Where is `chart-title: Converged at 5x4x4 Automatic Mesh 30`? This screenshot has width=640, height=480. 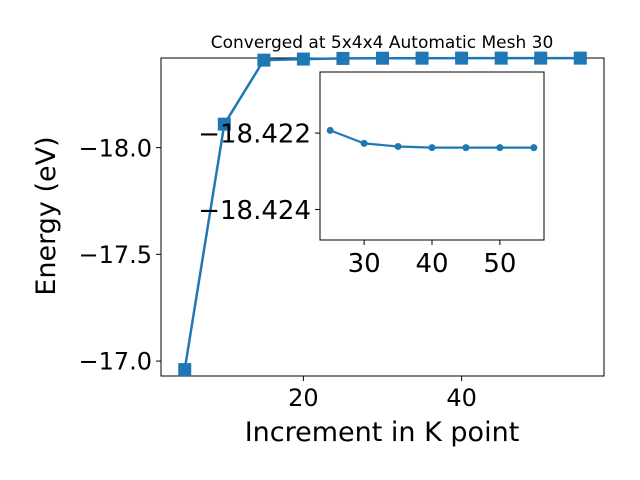 chart-title: Converged at 5x4x4 Automatic Mesh 30 is located at coordinates (382, 43).